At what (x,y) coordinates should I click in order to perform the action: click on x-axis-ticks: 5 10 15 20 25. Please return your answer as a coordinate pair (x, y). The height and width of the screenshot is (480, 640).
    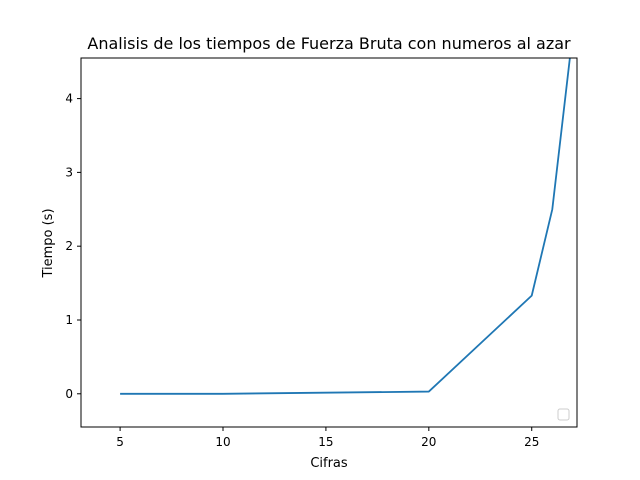
    Looking at the image, I should click on (327, 438).